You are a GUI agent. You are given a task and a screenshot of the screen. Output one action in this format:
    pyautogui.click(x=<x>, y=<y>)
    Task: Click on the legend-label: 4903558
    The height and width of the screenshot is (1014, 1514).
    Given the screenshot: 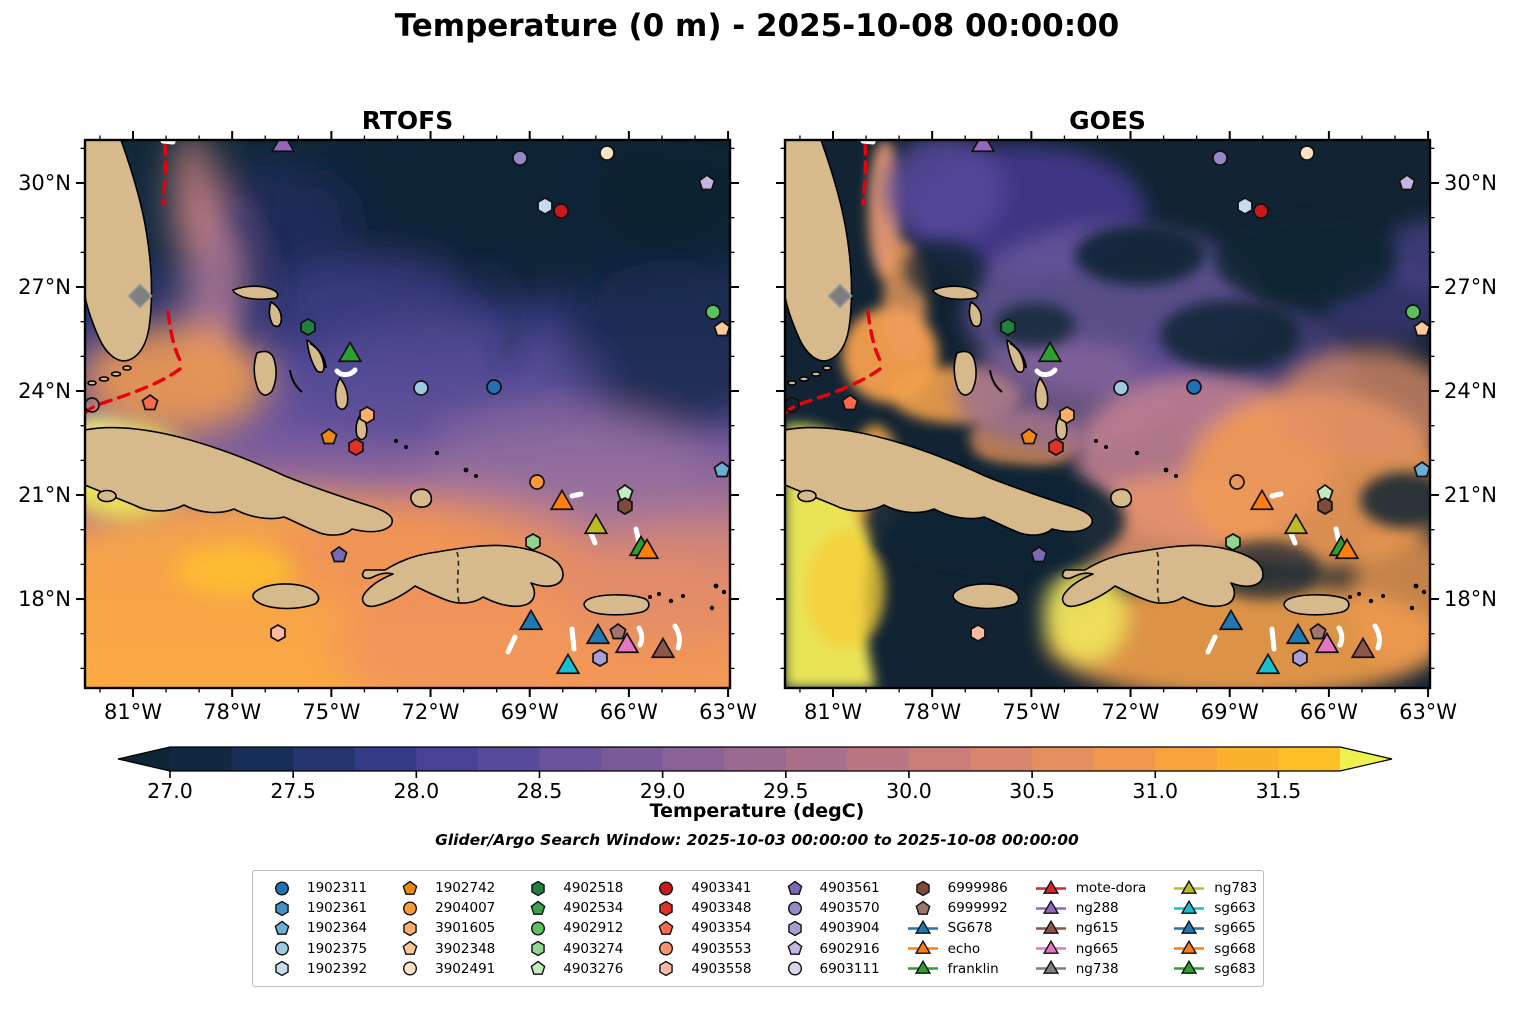 What is the action you would take?
    pyautogui.click(x=721, y=968)
    